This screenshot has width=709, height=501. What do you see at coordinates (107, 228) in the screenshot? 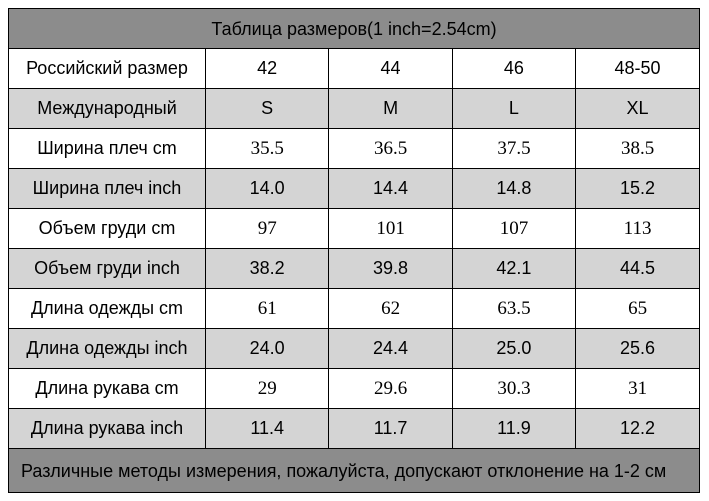
I see `row-label: Объем груди cm` at bounding box center [107, 228].